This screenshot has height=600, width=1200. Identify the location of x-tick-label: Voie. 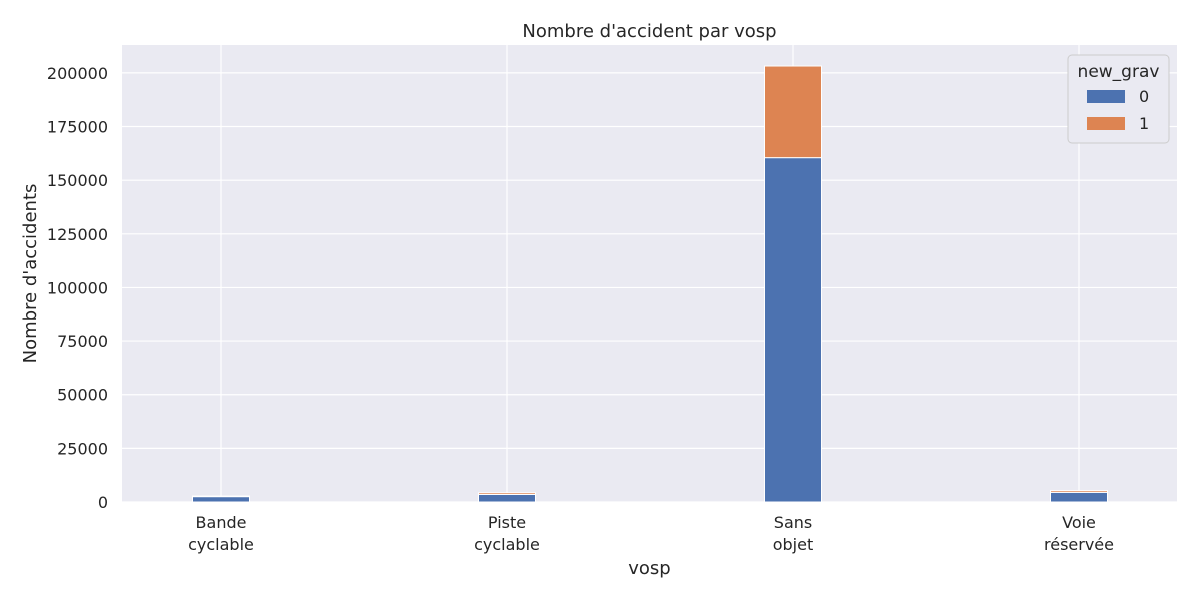
(1079, 522).